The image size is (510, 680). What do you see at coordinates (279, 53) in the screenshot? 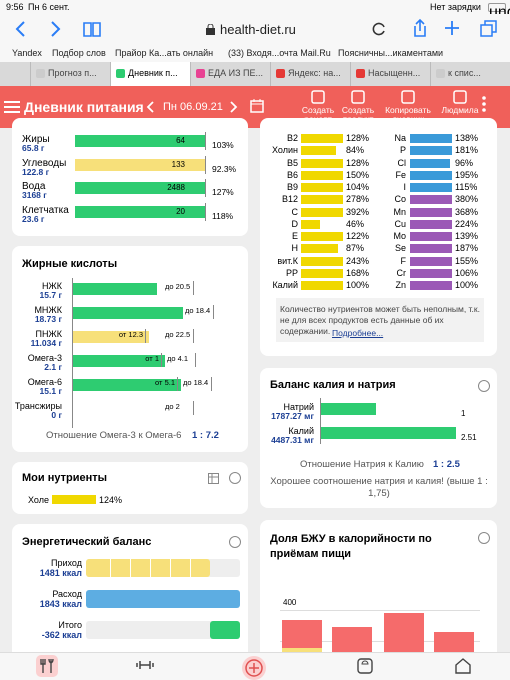
I see `bookmark: (33) Входя...очта Mail.Ru` at bounding box center [279, 53].